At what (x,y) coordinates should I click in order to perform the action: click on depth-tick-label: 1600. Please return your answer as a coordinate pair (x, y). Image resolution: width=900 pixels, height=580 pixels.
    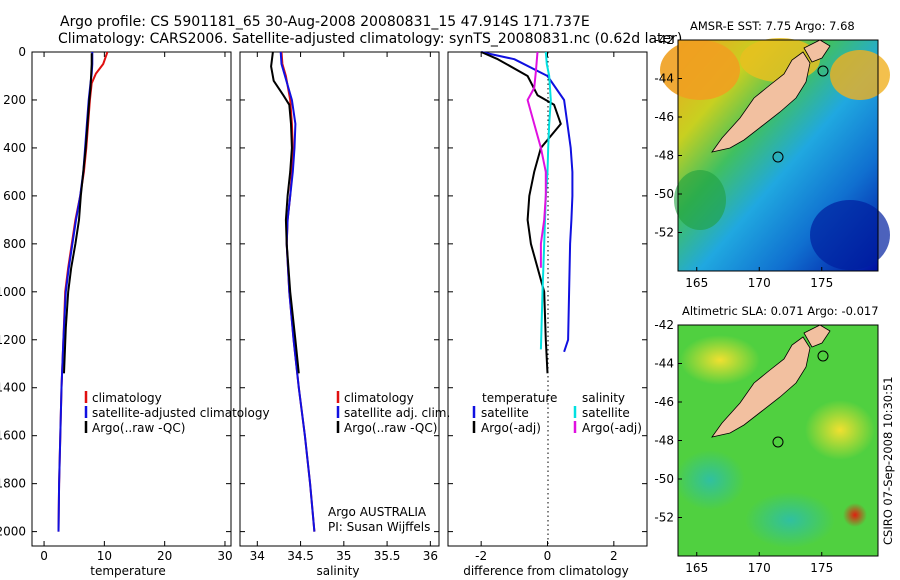
    Looking at the image, I should click on (13, 436).